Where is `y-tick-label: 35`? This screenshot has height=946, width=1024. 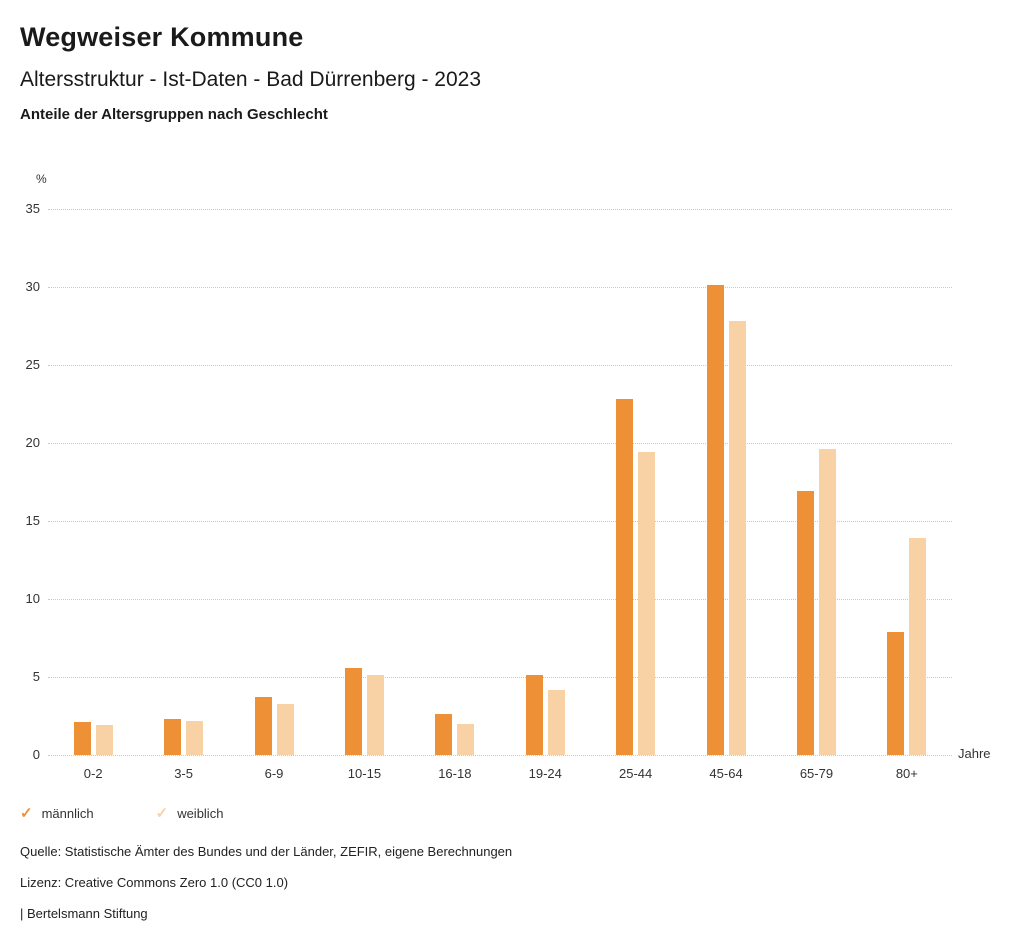 y-tick-label: 35 is located at coordinates (32, 208).